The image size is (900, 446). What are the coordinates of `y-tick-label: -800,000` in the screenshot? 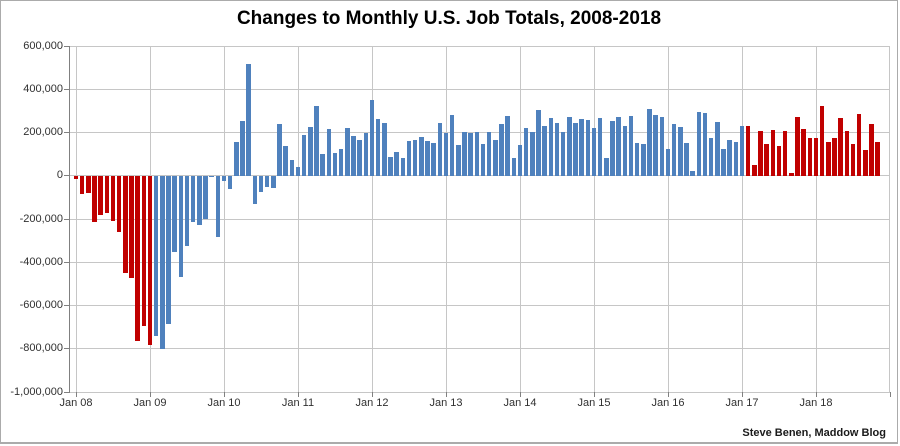 It's located at (41, 348).